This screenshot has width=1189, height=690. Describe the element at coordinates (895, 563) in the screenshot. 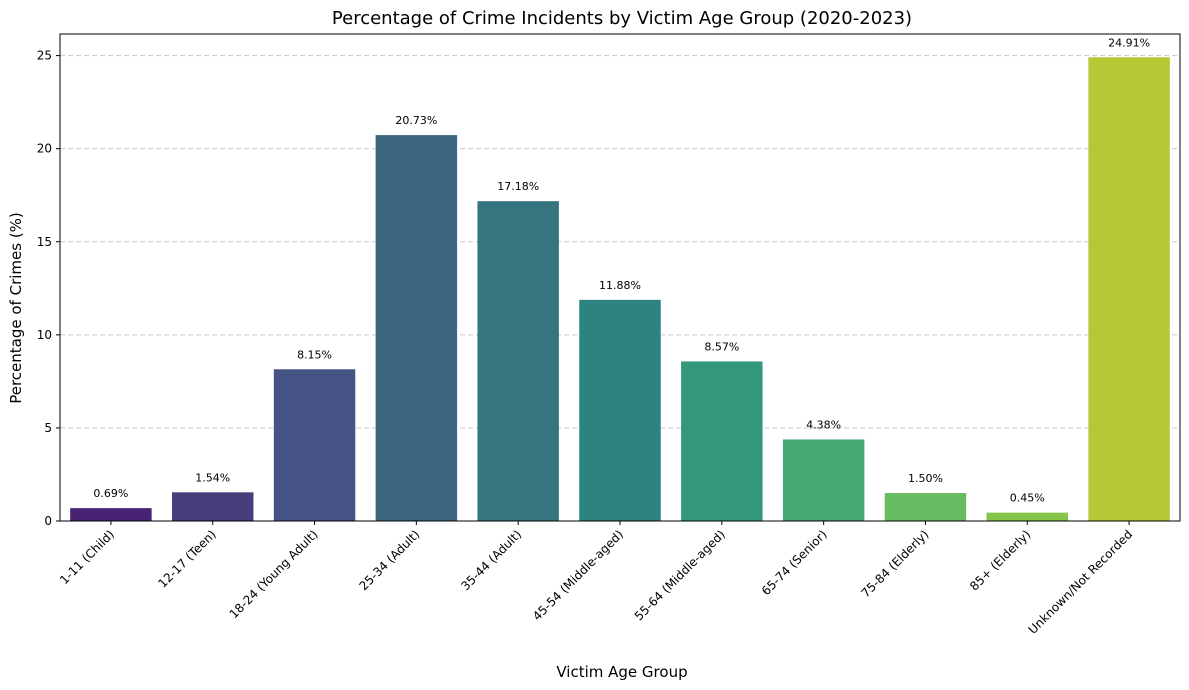

I see `x-tick-label: 75-84 (Elderly)` at that location.